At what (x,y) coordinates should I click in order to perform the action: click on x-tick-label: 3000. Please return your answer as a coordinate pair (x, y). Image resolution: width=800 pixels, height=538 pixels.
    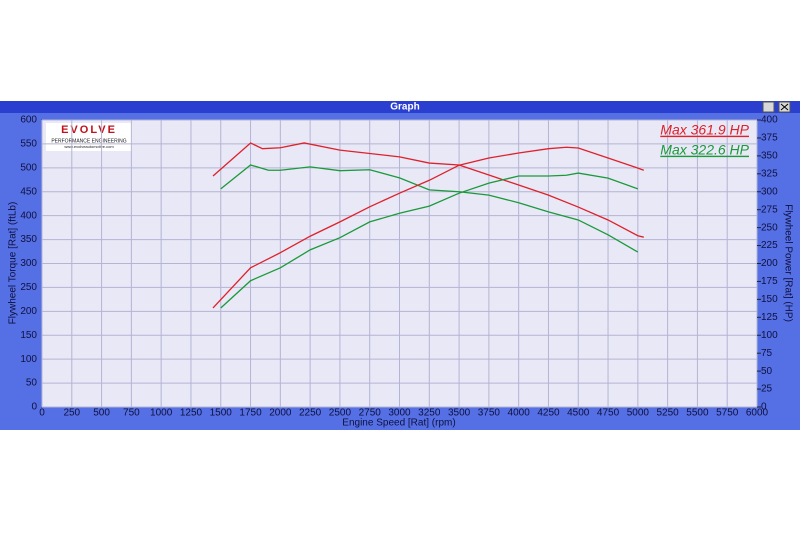
    Looking at the image, I should click on (399, 413).